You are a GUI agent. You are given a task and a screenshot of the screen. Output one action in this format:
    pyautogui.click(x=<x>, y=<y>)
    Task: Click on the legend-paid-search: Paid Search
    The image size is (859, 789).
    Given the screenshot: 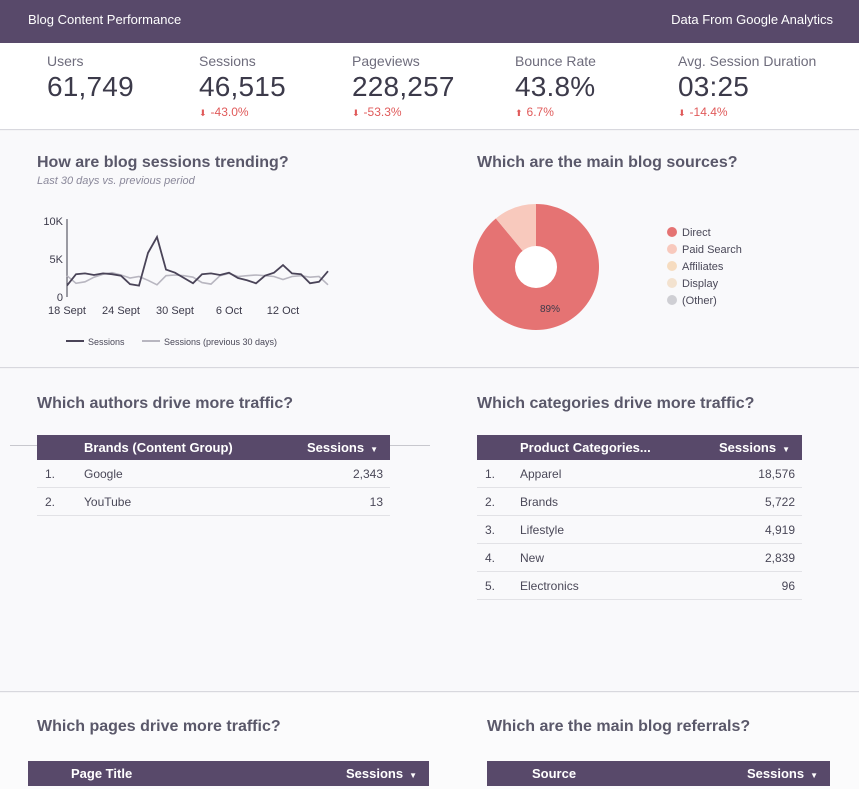 What is the action you would take?
    pyautogui.click(x=704, y=250)
    